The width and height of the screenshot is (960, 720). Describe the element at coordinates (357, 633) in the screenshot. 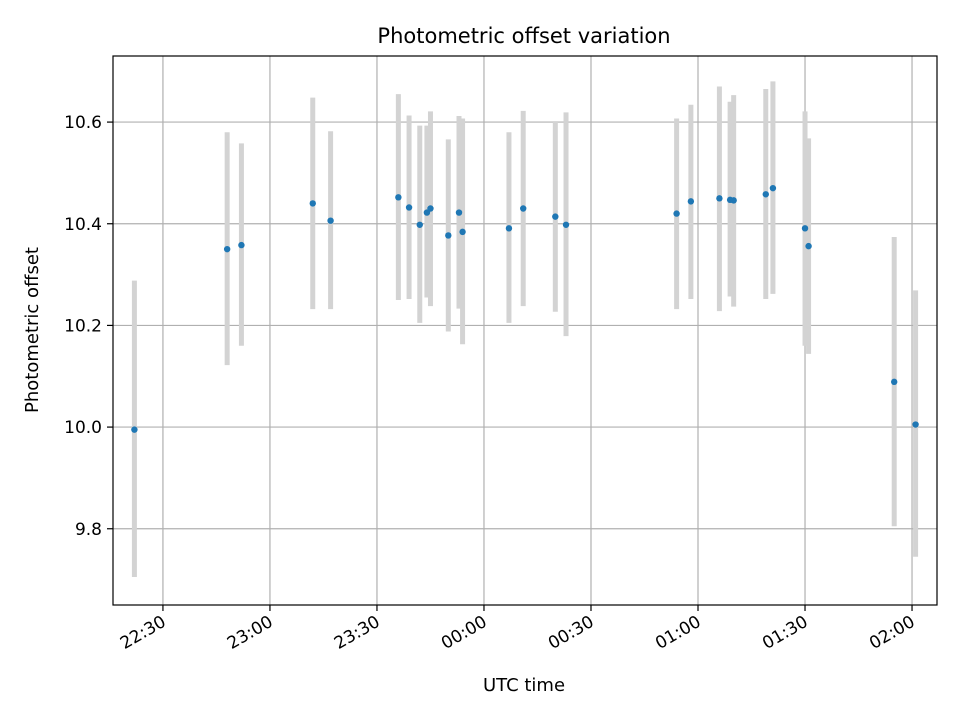

I see `x-tick-label: 23:30` at that location.